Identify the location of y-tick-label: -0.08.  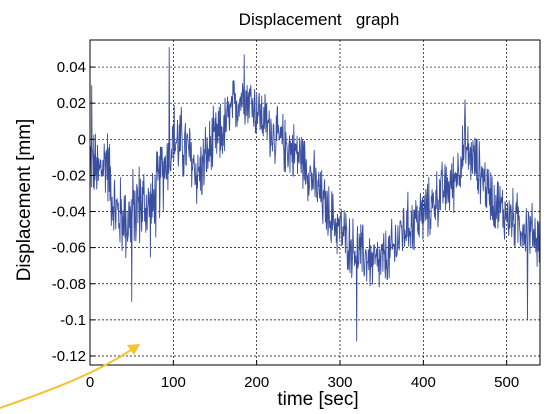
(69, 284).